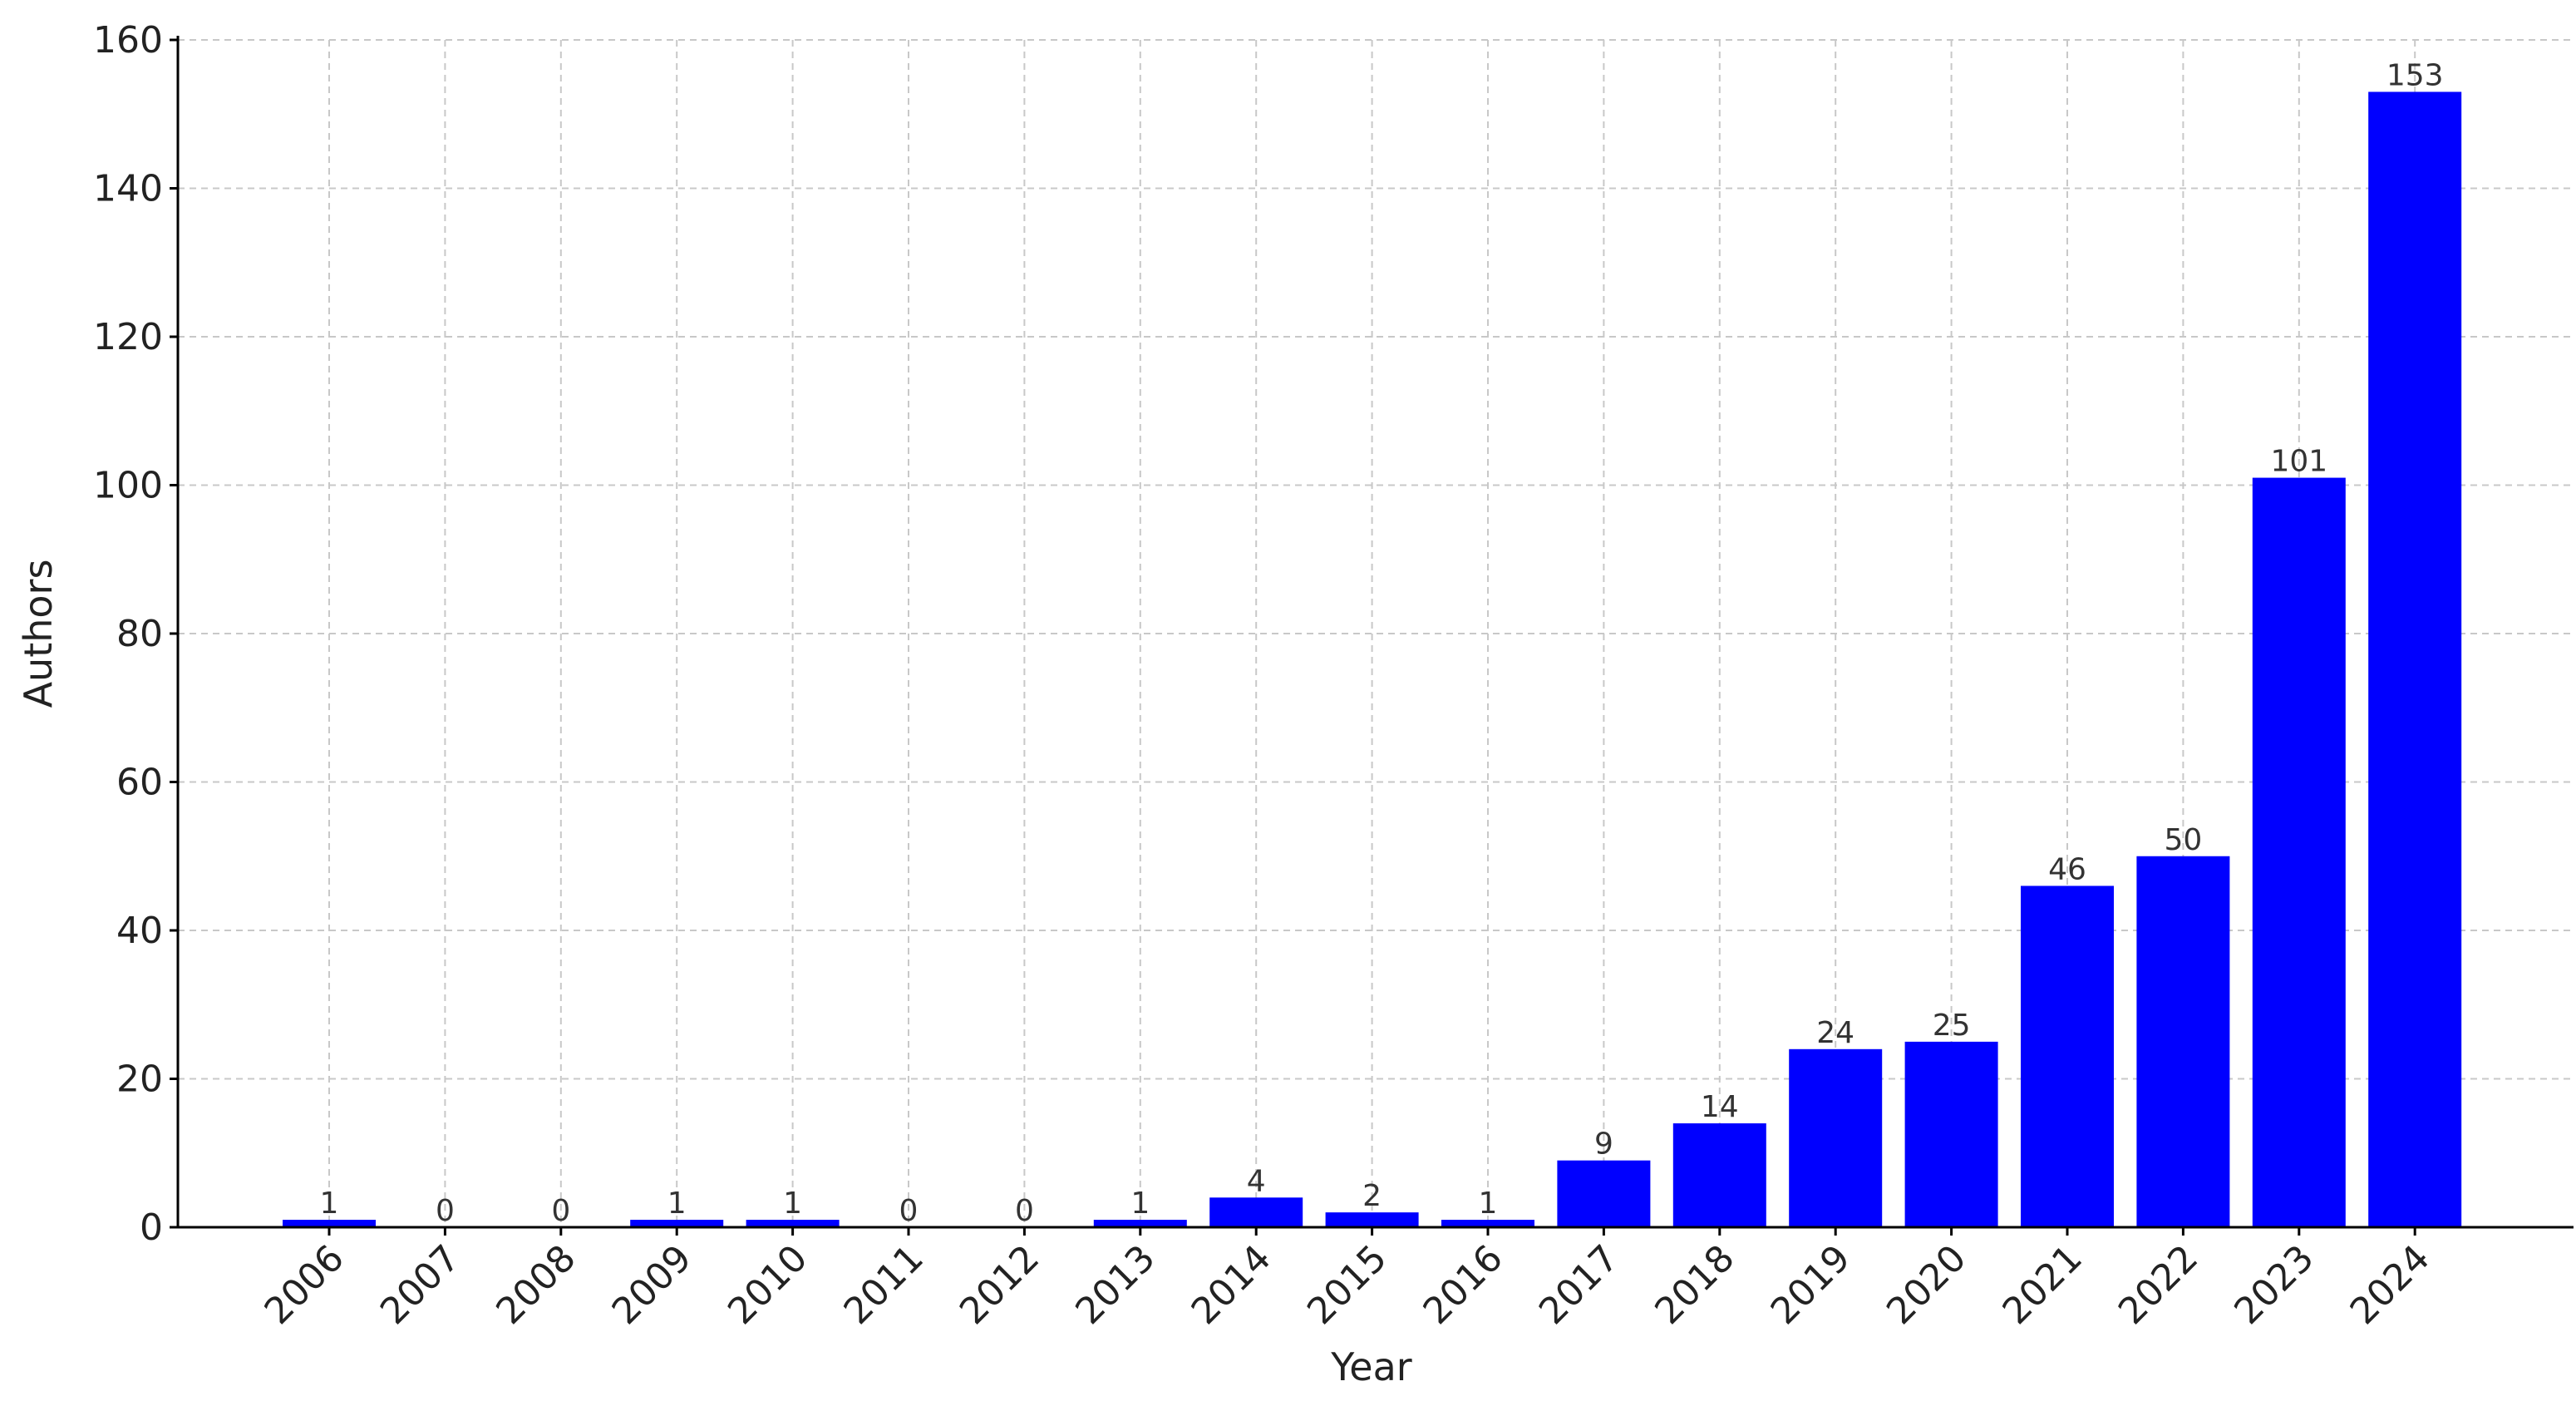  Describe the element at coordinates (139, 1079) in the screenshot. I see `y-tick-label: 20` at that location.